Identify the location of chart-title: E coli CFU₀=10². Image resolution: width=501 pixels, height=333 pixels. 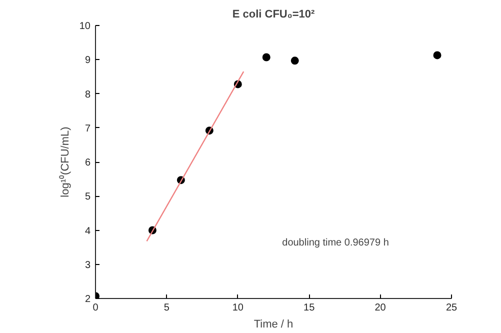
(273, 14).